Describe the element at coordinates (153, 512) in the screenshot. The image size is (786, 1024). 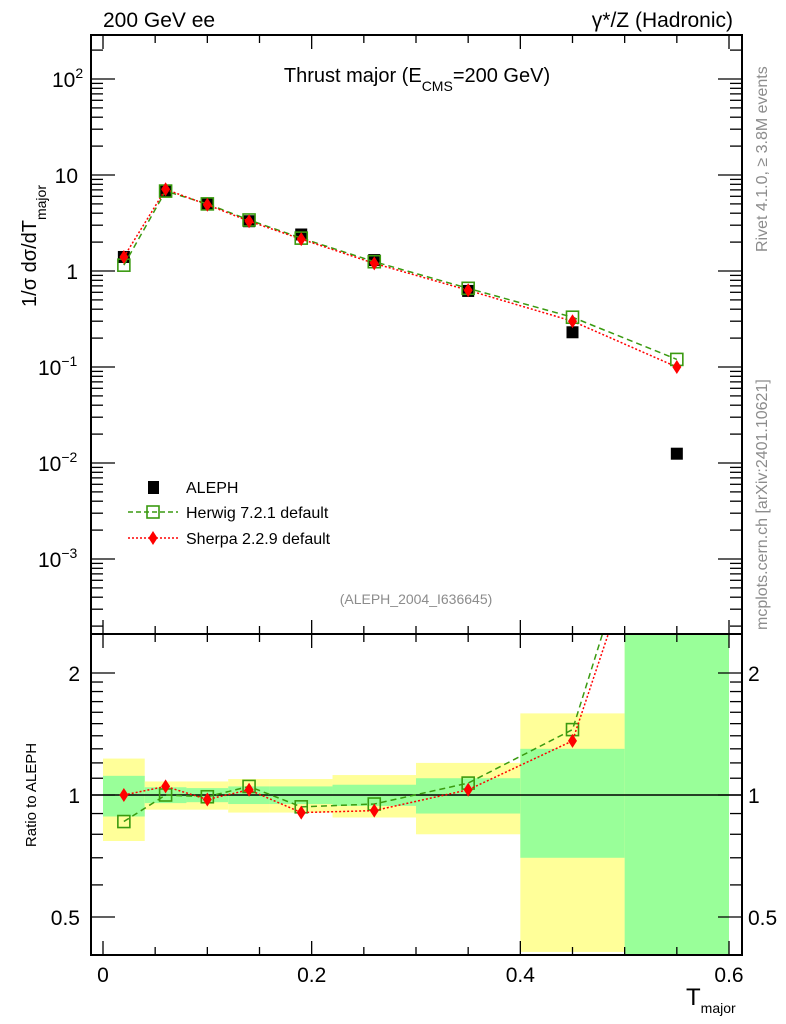
I see `legend-marker-herwig` at that location.